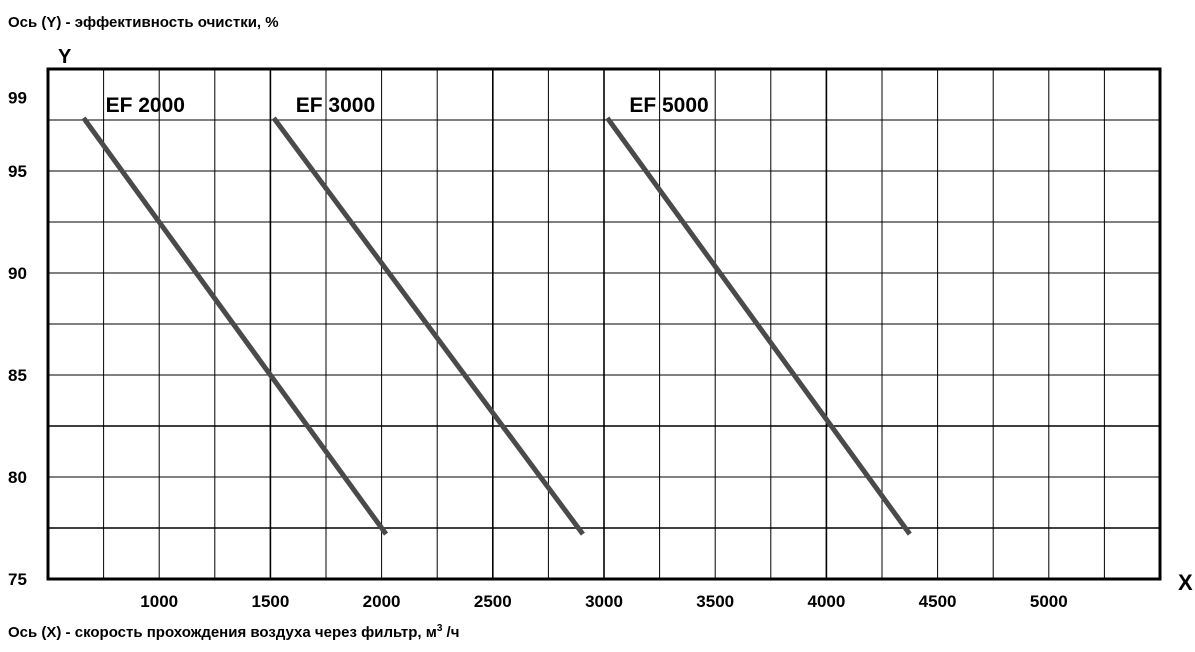  I want to click on x-tick-label: 2000, so click(382, 601).